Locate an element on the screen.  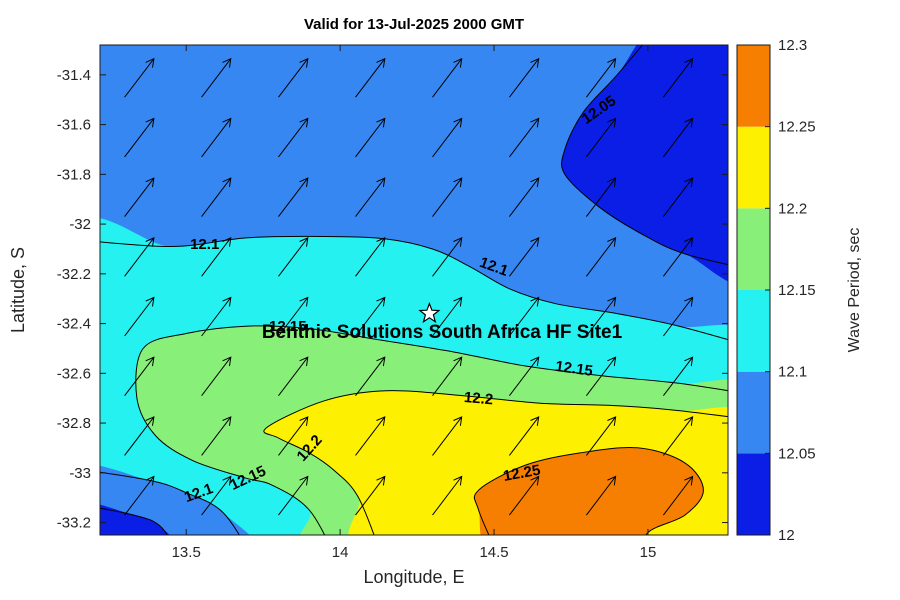
colorbar-tick-label: 12.3 is located at coordinates (792, 45).